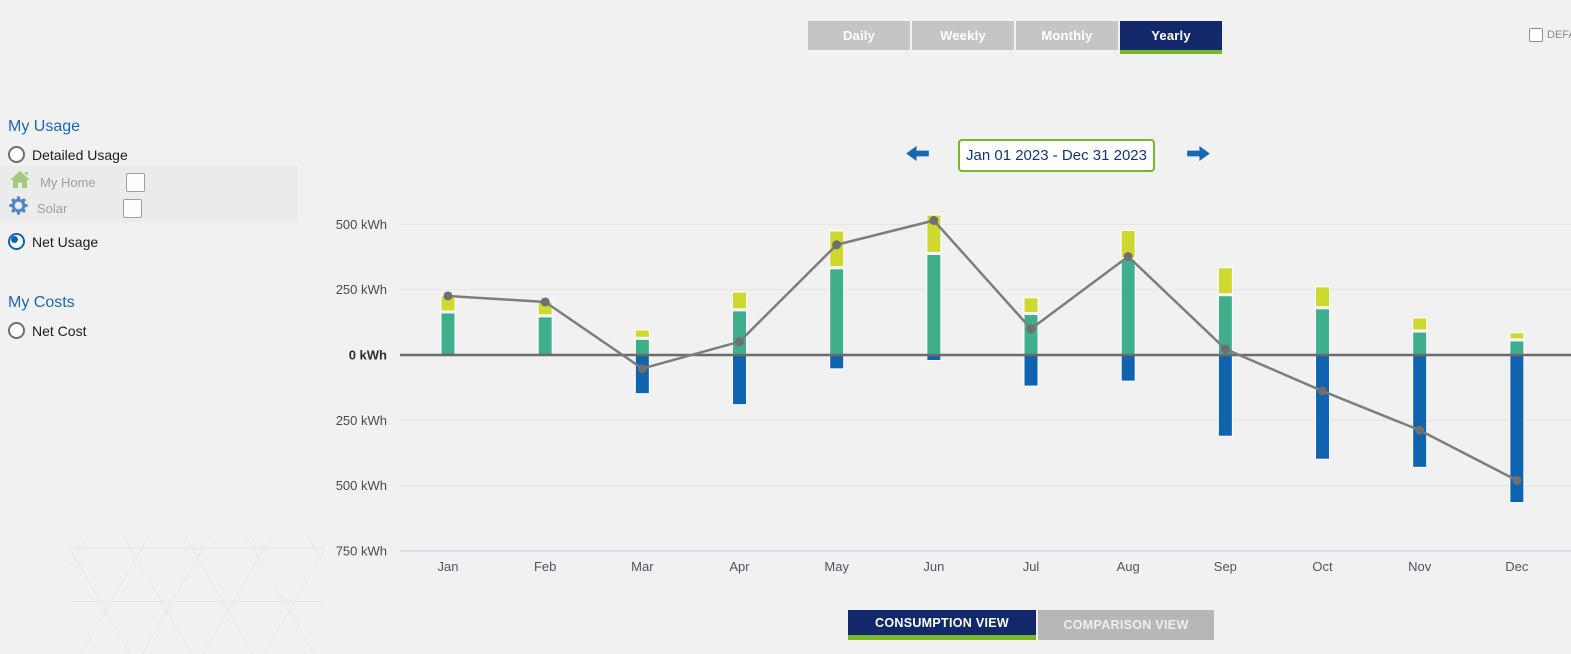 The image size is (1571, 654). What do you see at coordinates (1517, 336) in the screenshot?
I see `bar-yellow-dec` at bounding box center [1517, 336].